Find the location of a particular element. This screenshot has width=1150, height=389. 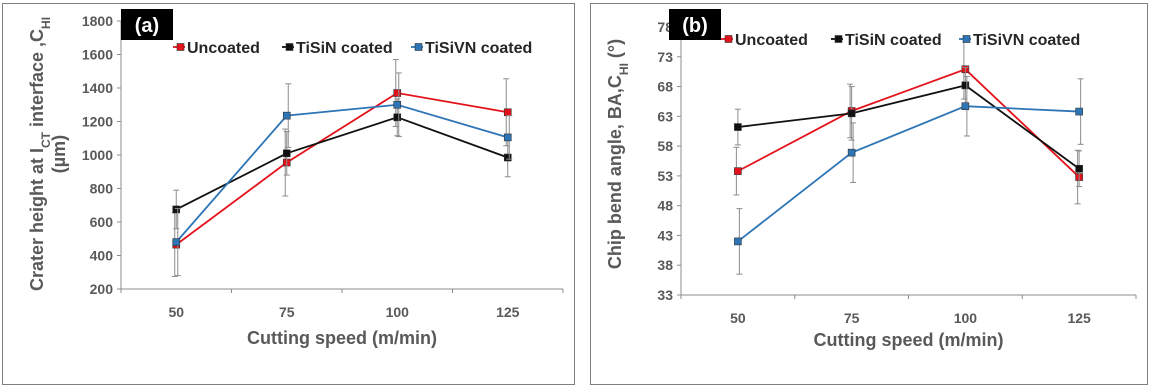

chart-a-tisin-coated-line is located at coordinates (342, 163).